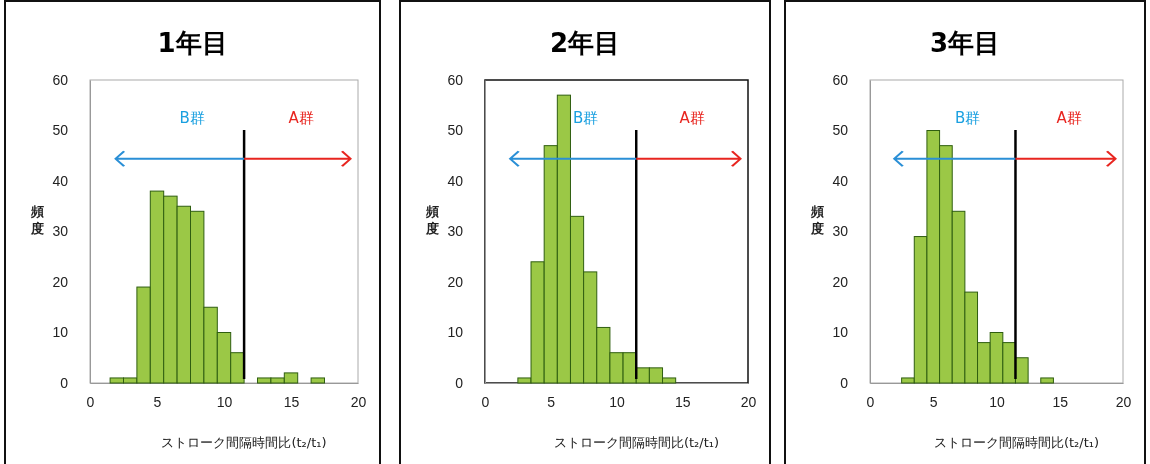  What do you see at coordinates (585, 43) in the screenshot?
I see `chart-title: 2年目` at bounding box center [585, 43].